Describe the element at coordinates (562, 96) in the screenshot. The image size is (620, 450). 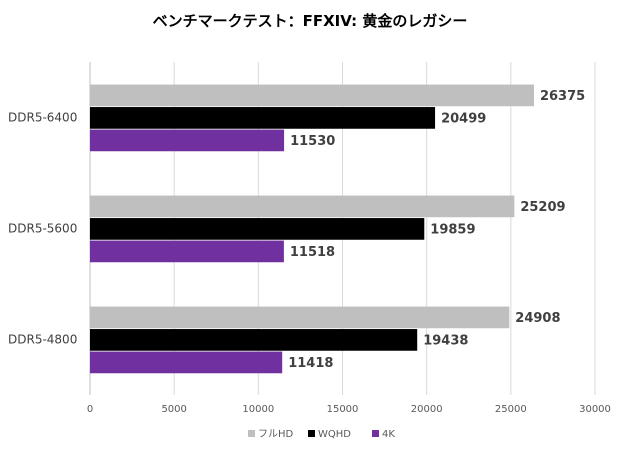
I see `data-label: 26375` at that location.